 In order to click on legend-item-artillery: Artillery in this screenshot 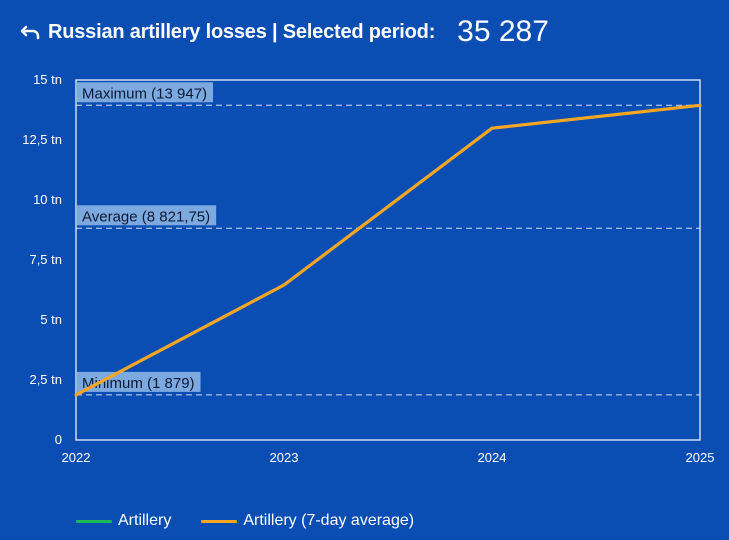, I will do `click(123, 521)`.